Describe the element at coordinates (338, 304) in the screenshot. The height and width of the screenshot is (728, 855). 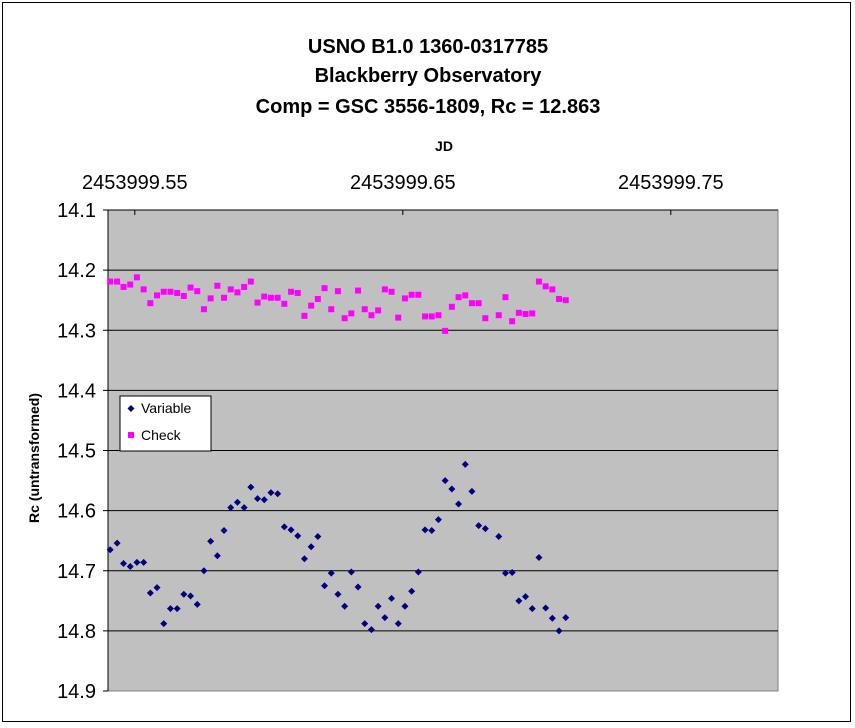
I see `series-check` at that location.